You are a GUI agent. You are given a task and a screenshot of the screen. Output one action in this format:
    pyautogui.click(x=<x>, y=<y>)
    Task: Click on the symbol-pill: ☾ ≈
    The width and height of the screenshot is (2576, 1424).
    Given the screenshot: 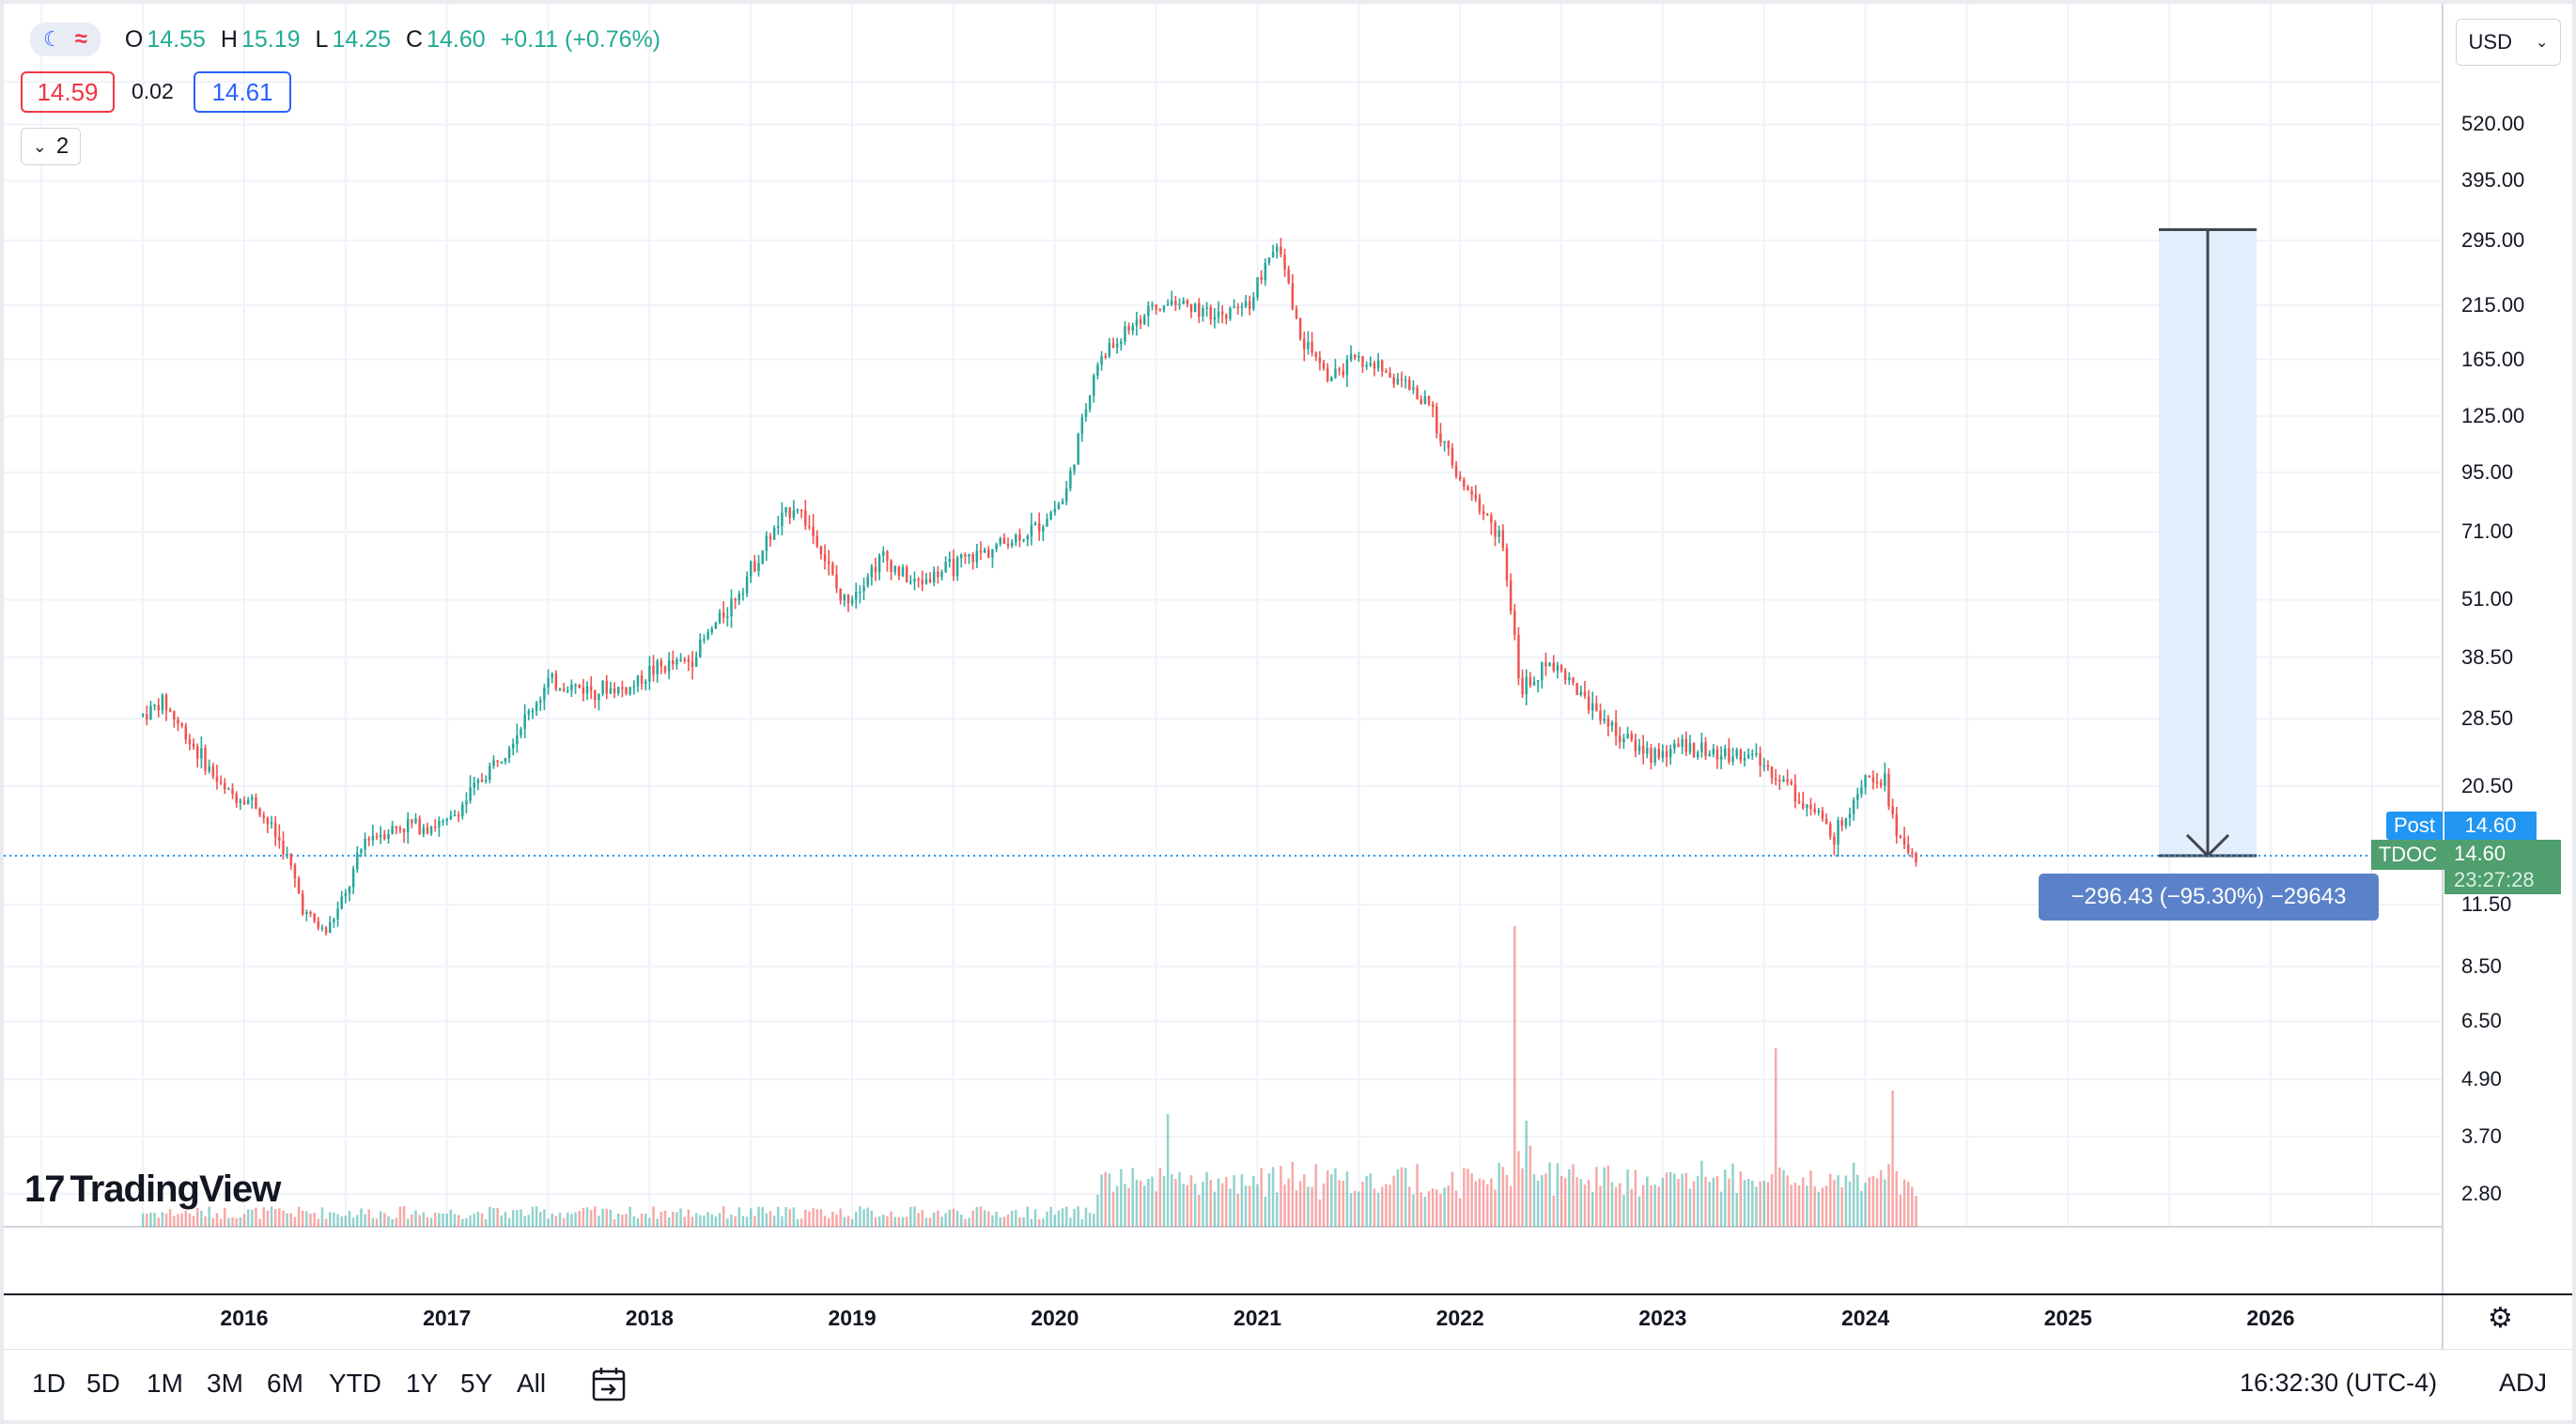 What is the action you would take?
    pyautogui.click(x=65, y=40)
    